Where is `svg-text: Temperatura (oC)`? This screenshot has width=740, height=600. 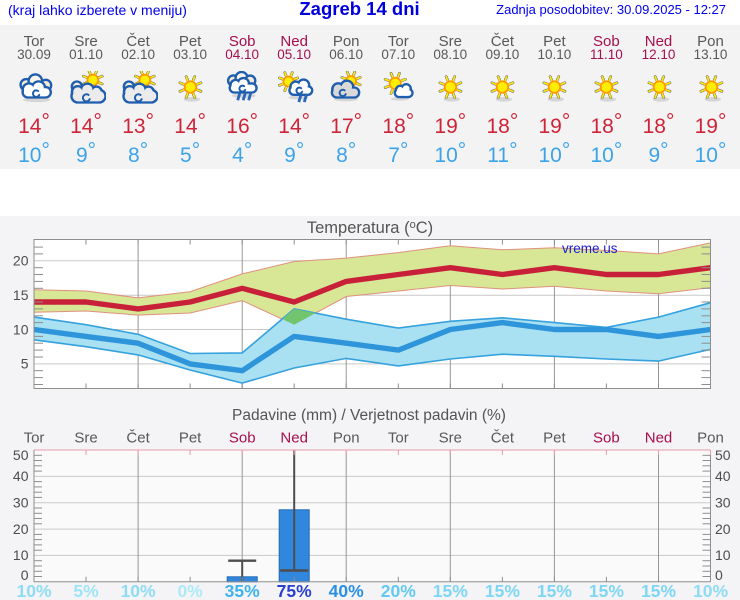
svg-text: Temperatura (oC) is located at coordinates (370, 228).